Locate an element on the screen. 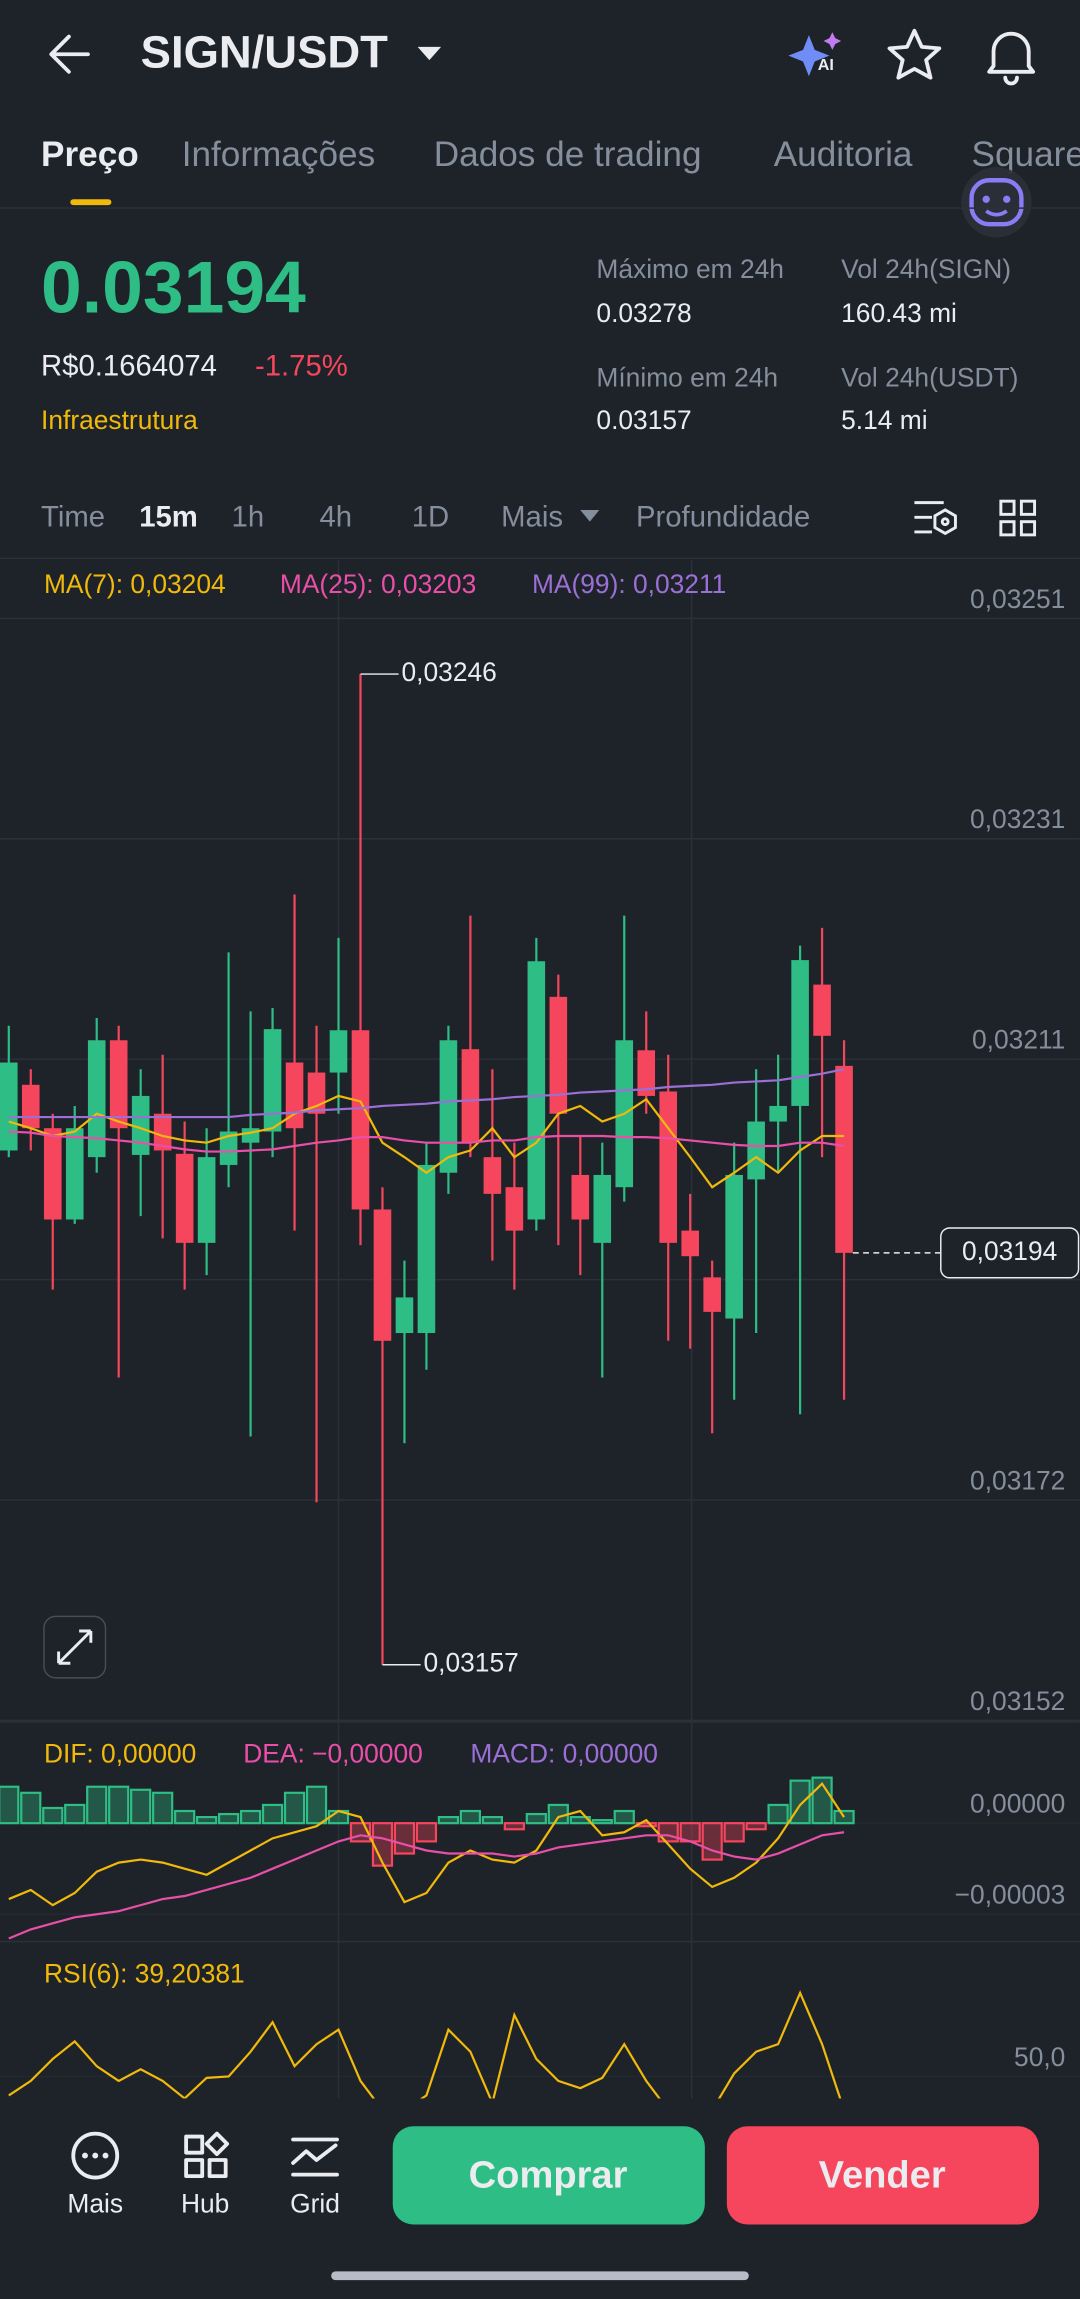 The height and width of the screenshot is (2299, 1080). interval-dropdown is located at coordinates (590, 515).